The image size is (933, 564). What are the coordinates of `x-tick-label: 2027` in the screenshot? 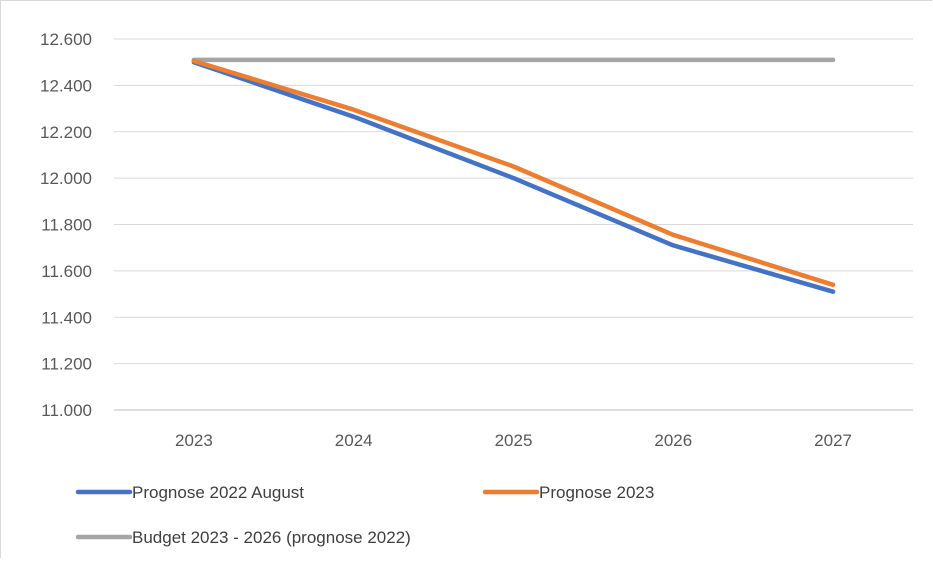 It's located at (833, 440).